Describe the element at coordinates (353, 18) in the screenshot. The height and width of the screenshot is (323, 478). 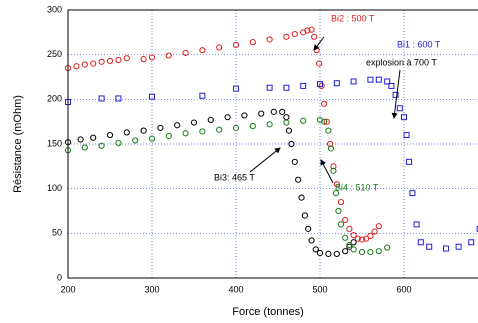
I see `annotation: Bi2 : 500 T` at that location.